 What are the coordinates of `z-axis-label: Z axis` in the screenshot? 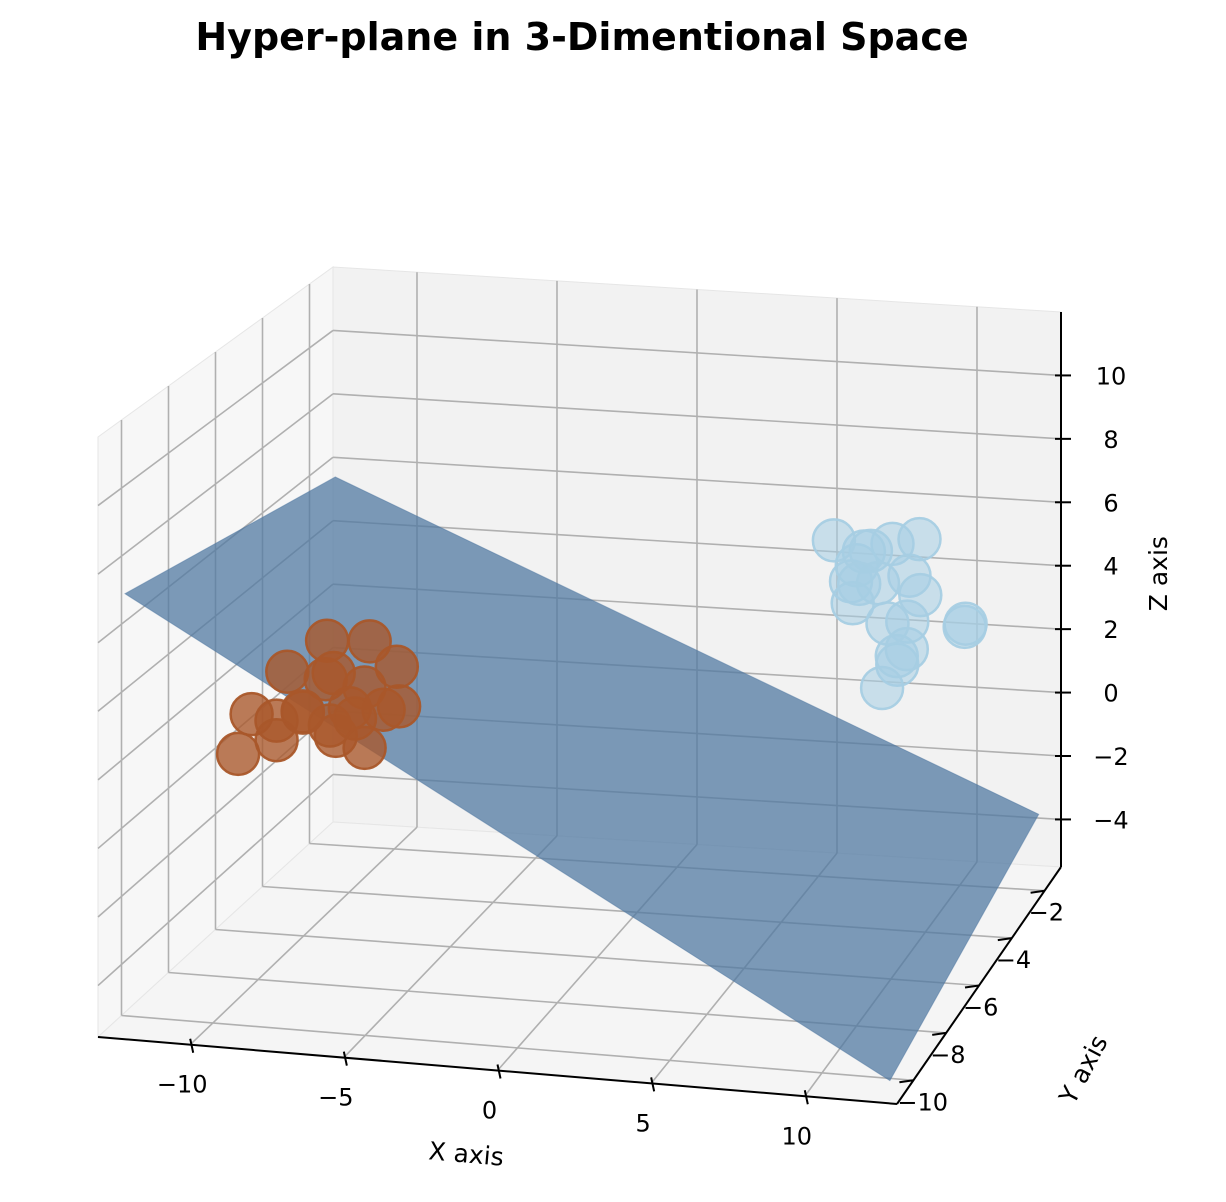 It's located at (1158, 573).